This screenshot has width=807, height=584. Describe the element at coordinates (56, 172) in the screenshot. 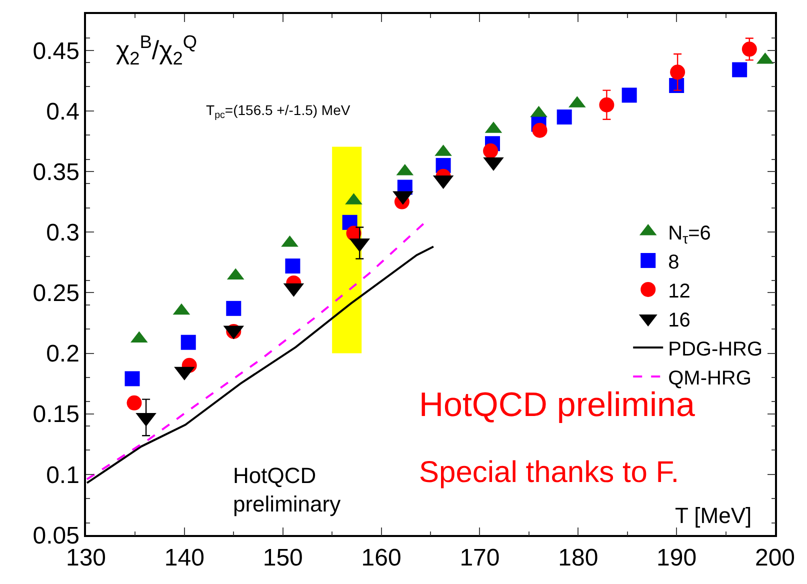

I see `y-tick-label: 0.35` at that location.